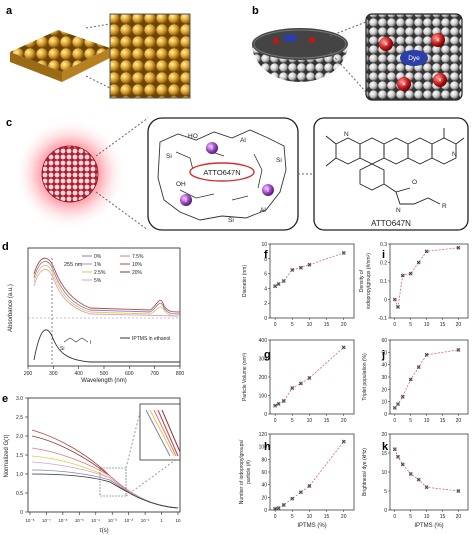 The height and width of the screenshot is (535, 474). Describe the element at coordinates (100, 273) in the screenshot. I see `svg-text: 2.5%` at that location.